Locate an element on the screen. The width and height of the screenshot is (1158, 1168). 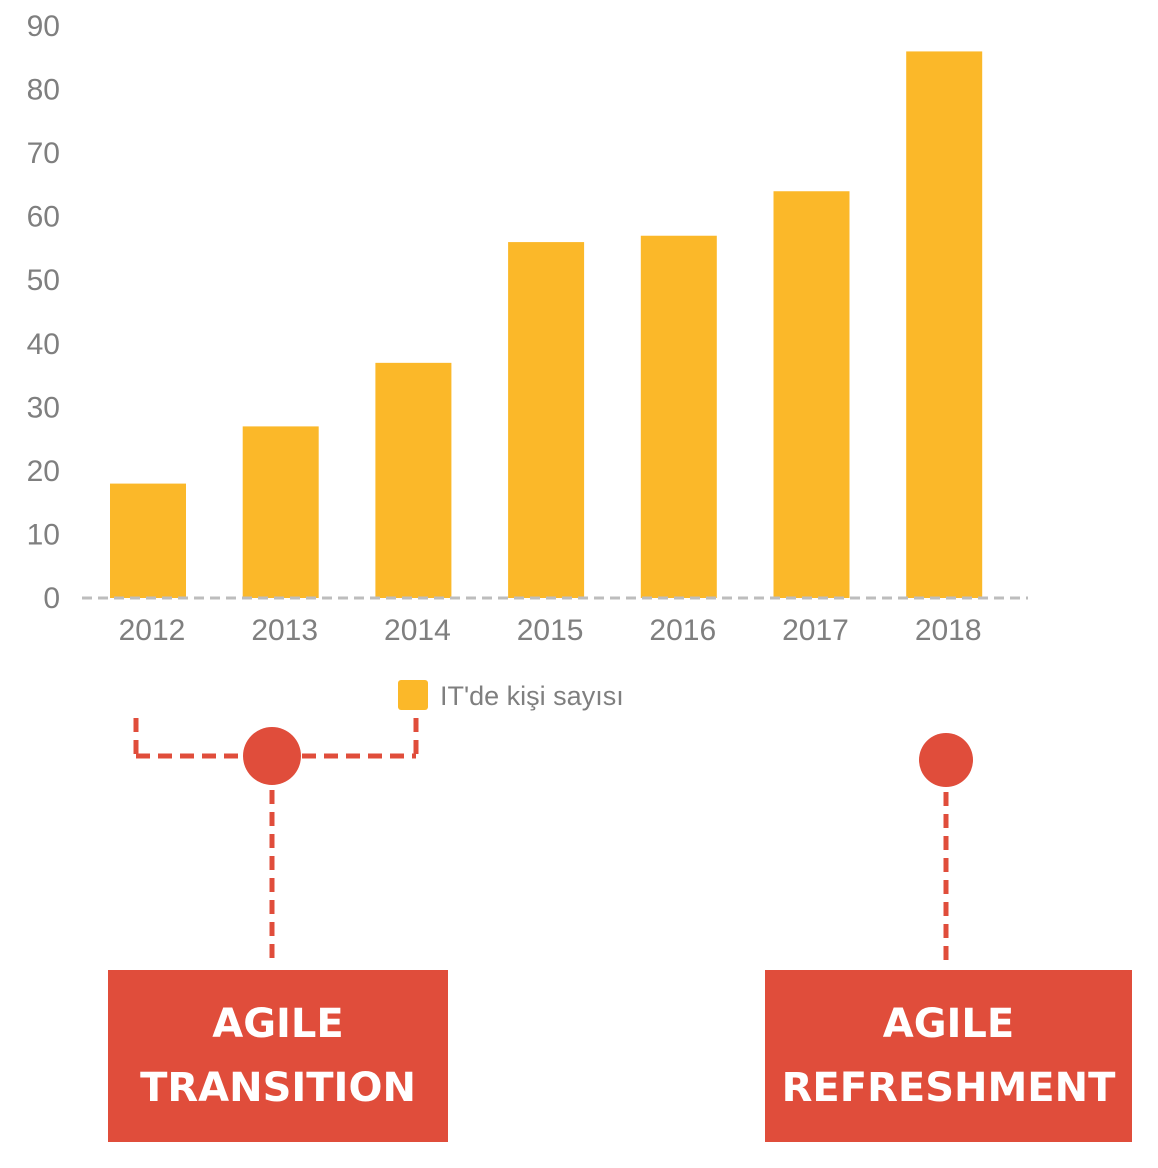
y-tick-label: 10 is located at coordinates (43, 534).